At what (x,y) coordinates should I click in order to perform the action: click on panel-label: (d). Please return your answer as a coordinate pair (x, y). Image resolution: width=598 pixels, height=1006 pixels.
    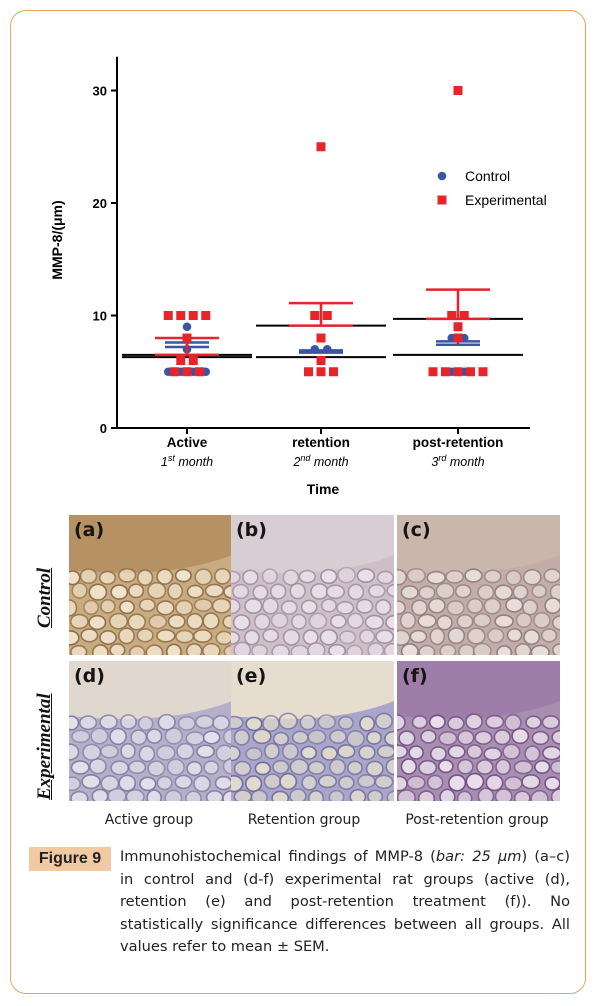
    Looking at the image, I should click on (89, 676).